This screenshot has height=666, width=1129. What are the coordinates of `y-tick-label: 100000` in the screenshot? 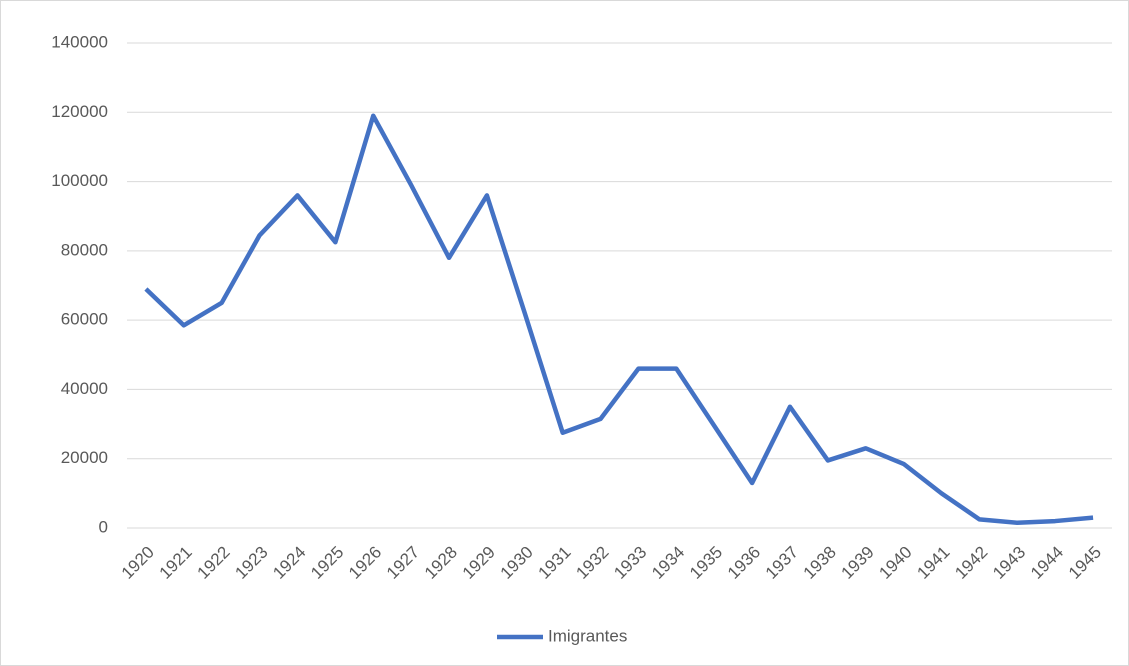 It's located at (79, 180).